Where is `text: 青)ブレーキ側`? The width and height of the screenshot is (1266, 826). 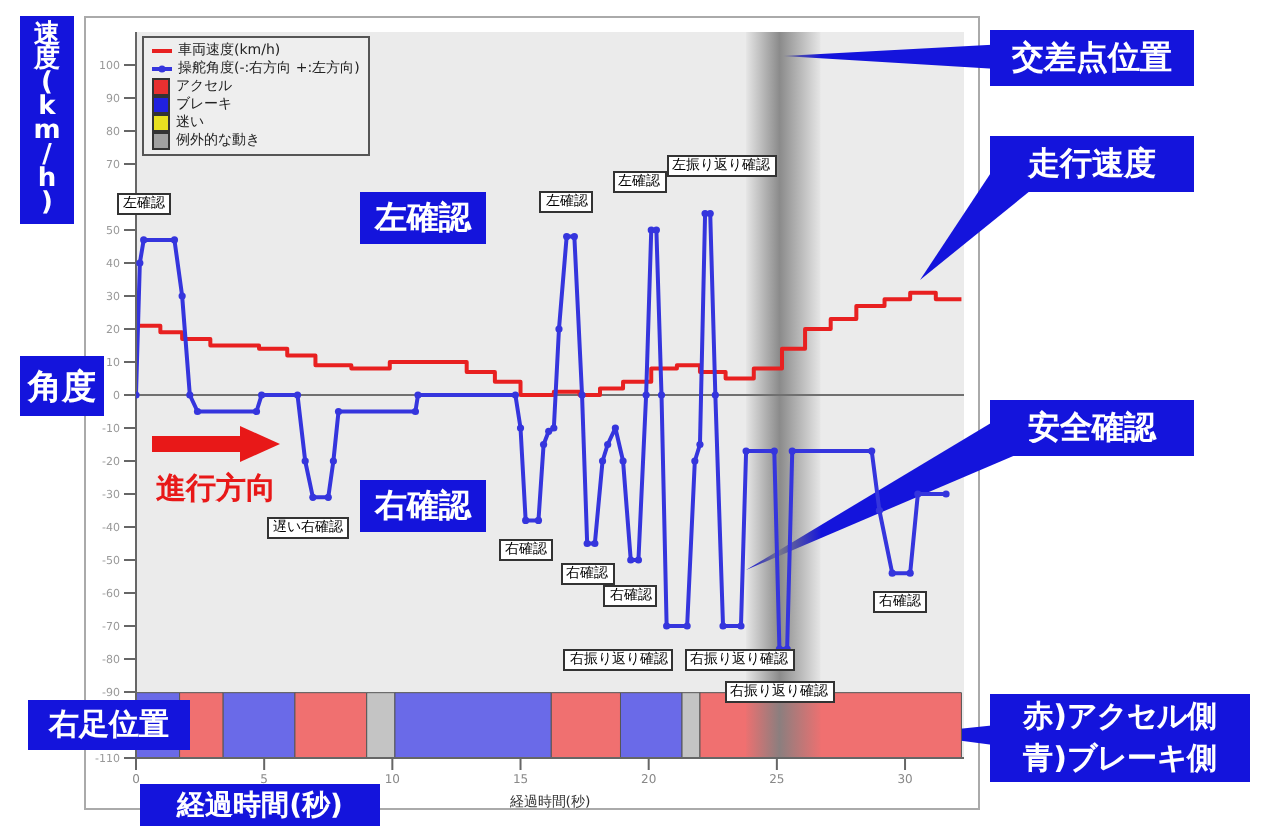 text: 青)ブレーキ側 is located at coordinates (1120, 758).